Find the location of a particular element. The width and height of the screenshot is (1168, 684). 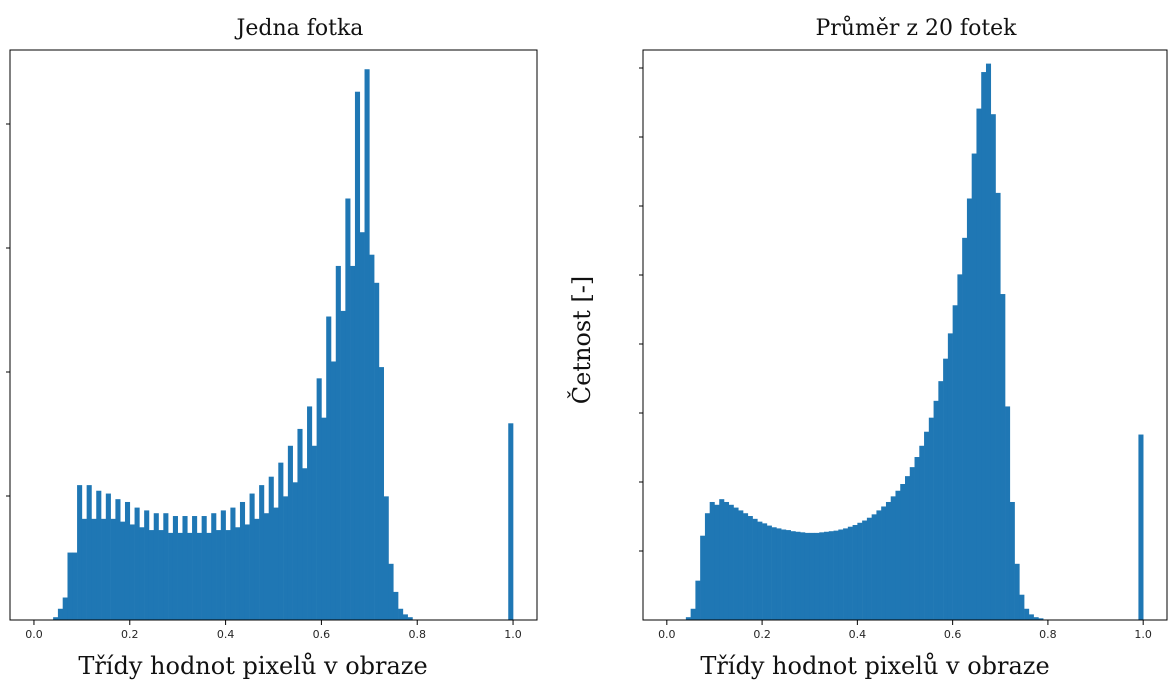

right-y-axis-label: Četnost [-] is located at coordinates (581, 340).